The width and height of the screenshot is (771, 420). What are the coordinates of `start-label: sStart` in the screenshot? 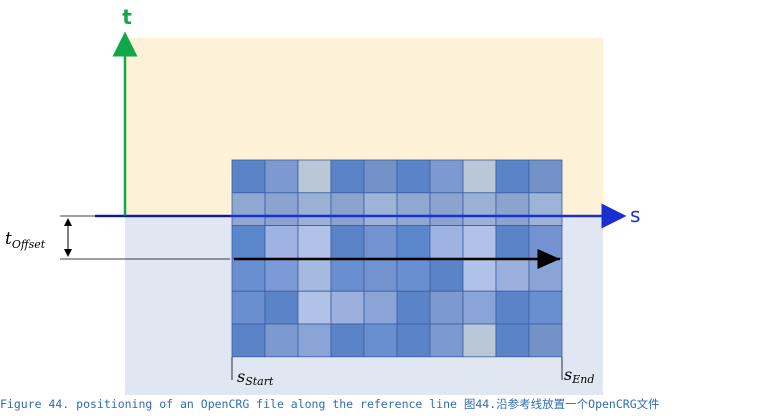 It's located at (255, 377).